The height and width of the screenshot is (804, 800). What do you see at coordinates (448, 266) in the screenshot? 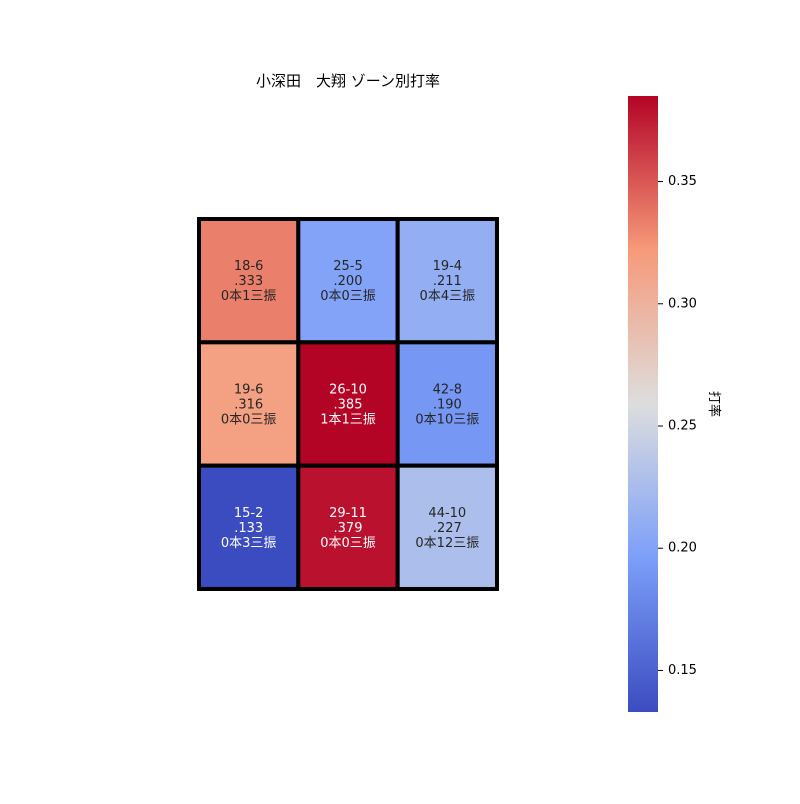
I see `cell-label-record-r0-c2: 19-4` at bounding box center [448, 266].